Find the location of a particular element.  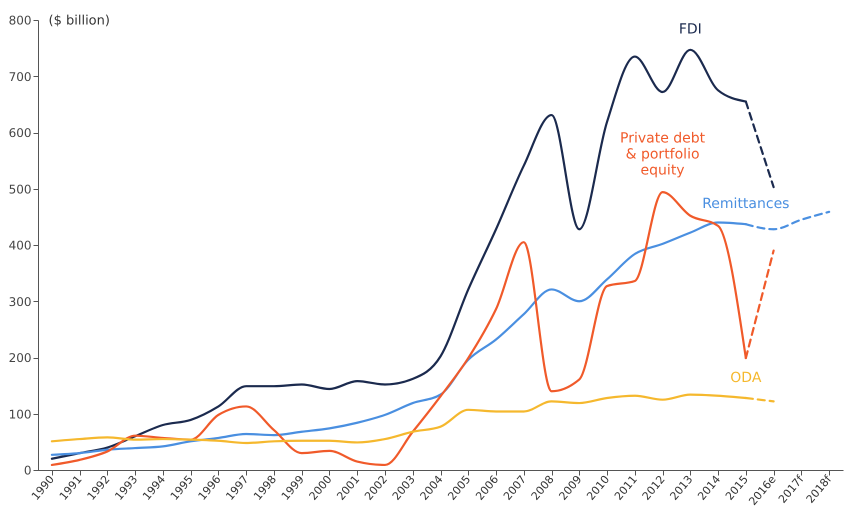

y-tick-label: 100 is located at coordinates (20, 414).